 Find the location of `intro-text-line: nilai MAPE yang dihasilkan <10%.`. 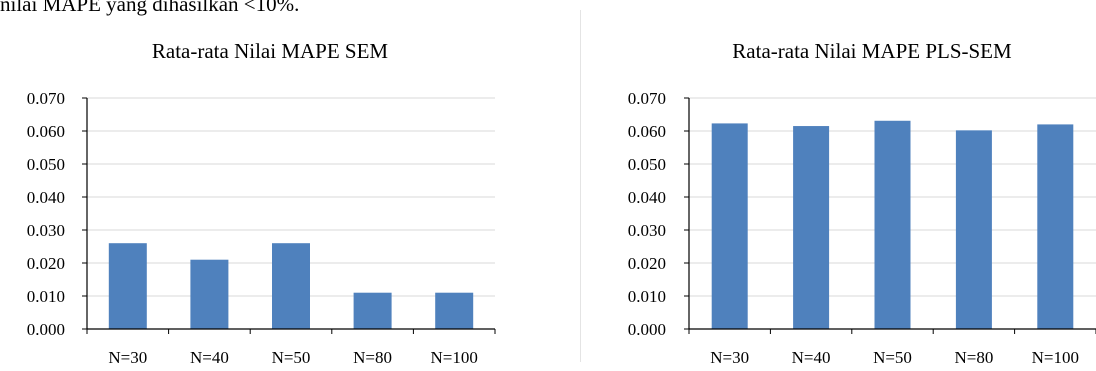

intro-text-line: nilai MAPE yang dihasilkan <10%. is located at coordinates (150, 8).